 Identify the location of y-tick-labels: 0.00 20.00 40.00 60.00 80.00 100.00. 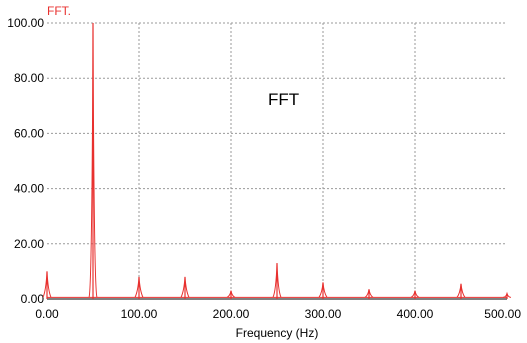
(25, 161).